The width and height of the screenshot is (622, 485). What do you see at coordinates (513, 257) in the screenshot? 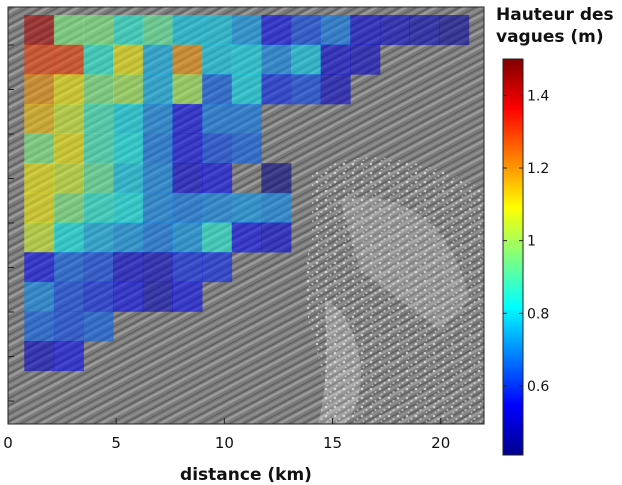
I see `colorbar` at bounding box center [513, 257].